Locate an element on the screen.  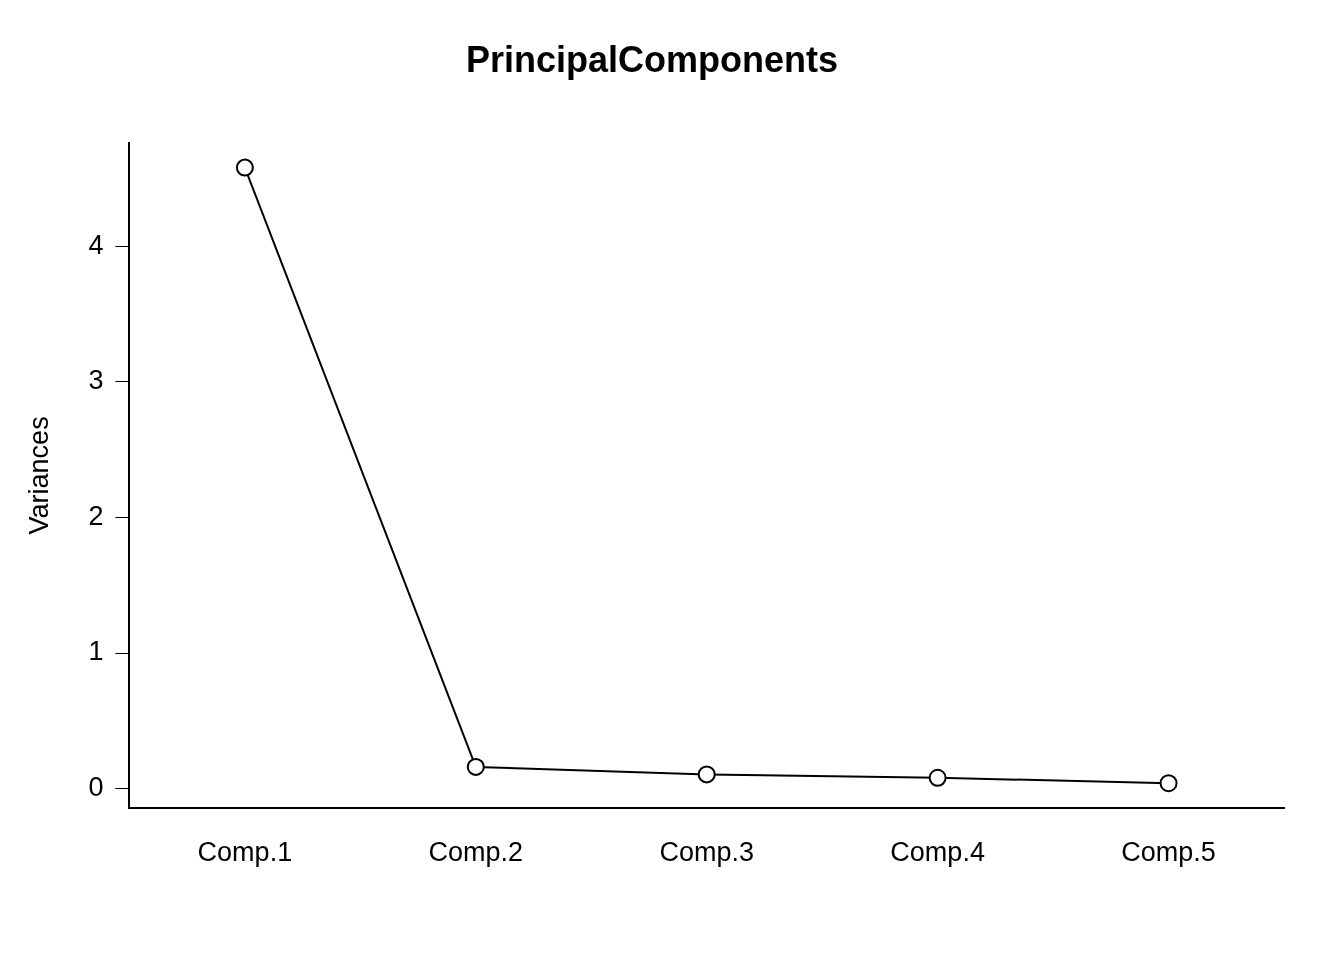
x-tick-label: Comp.5 is located at coordinates (1168, 852).